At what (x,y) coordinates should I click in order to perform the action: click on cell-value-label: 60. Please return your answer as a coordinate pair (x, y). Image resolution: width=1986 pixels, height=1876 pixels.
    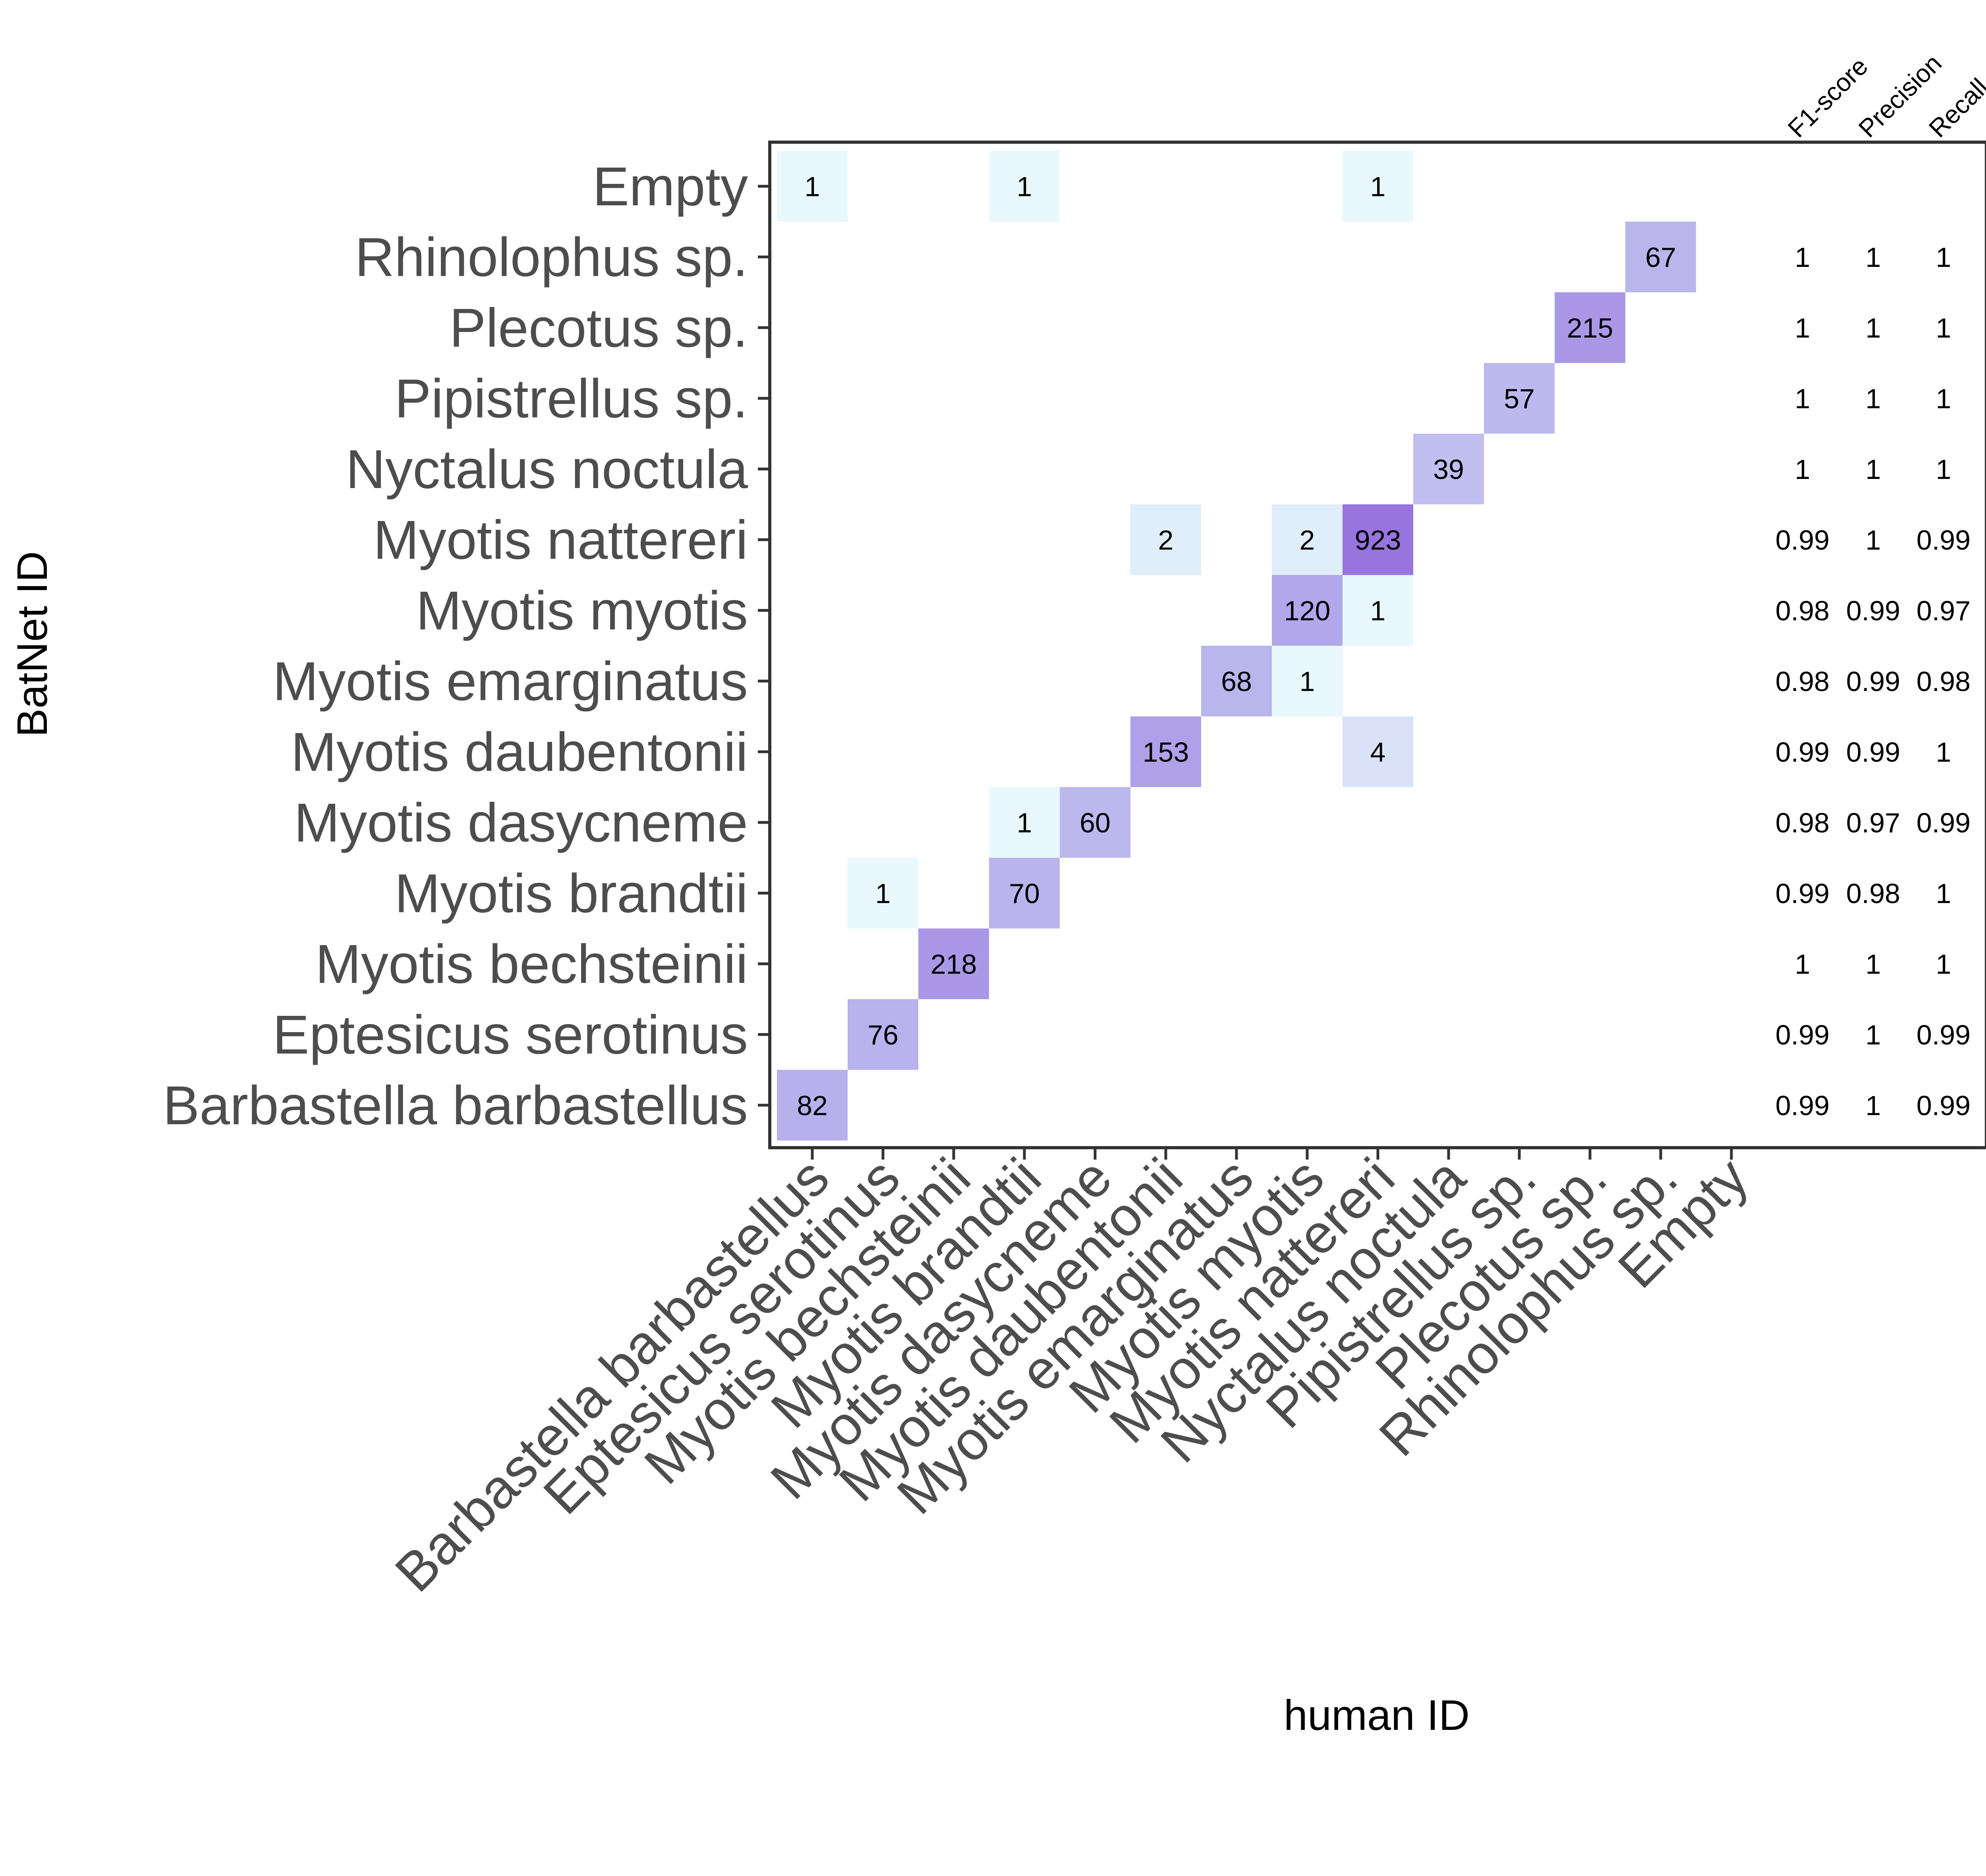
    Looking at the image, I should click on (1095, 822).